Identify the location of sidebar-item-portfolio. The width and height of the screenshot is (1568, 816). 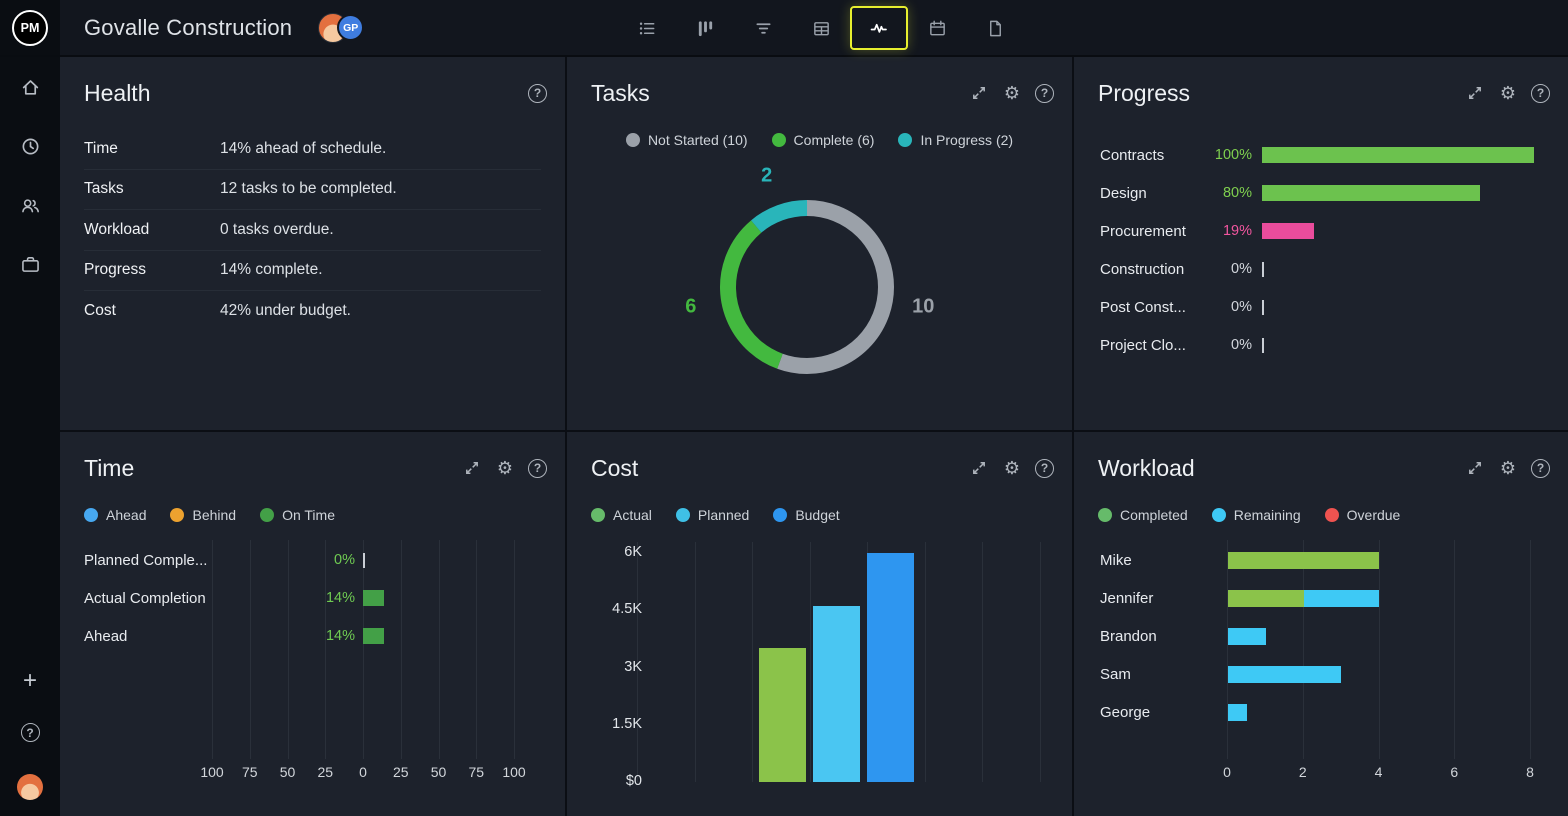
(30, 264).